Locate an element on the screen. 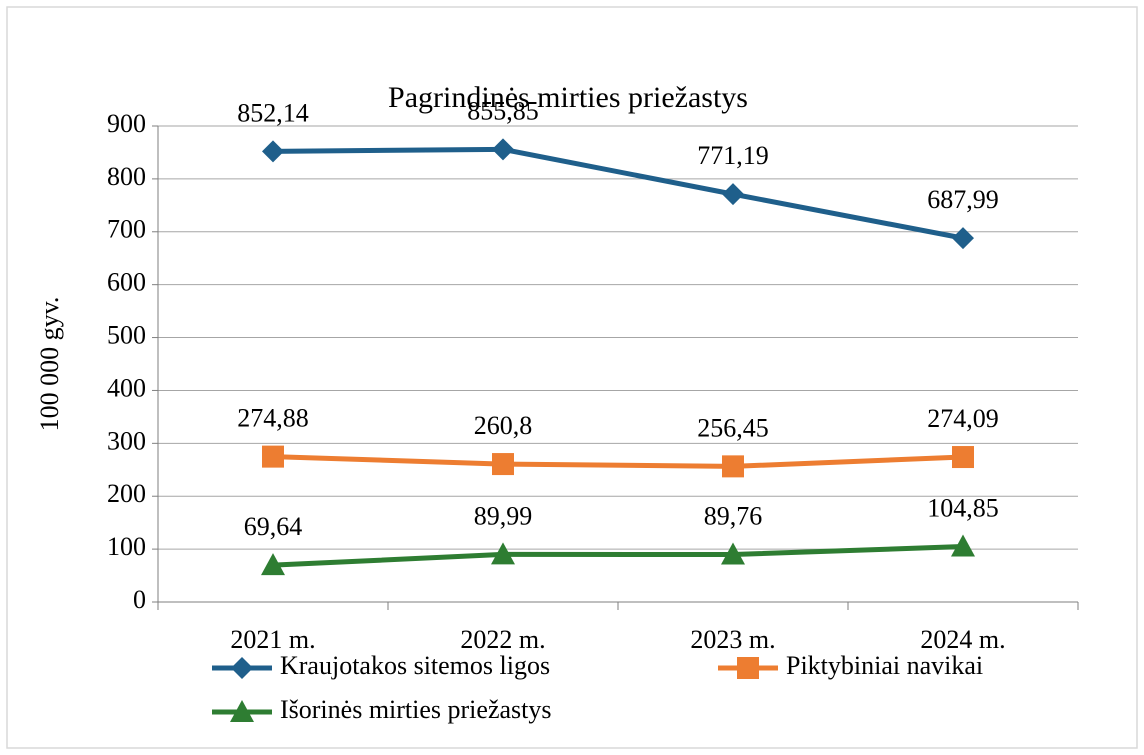 The height and width of the screenshot is (755, 1144). legend-label: Kraujotakos sitemos ligos is located at coordinates (415, 665).